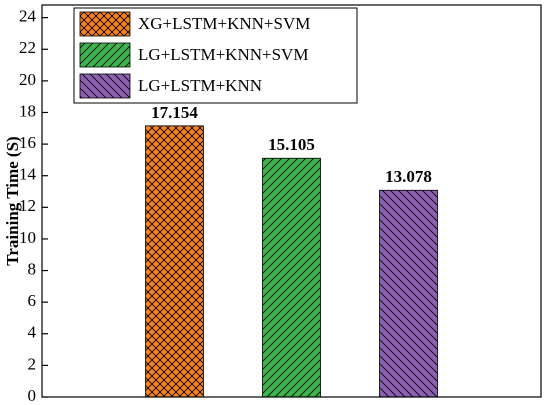 The image size is (550, 405). Describe the element at coordinates (32, 363) in the screenshot. I see `y-tick-label: 2` at that location.